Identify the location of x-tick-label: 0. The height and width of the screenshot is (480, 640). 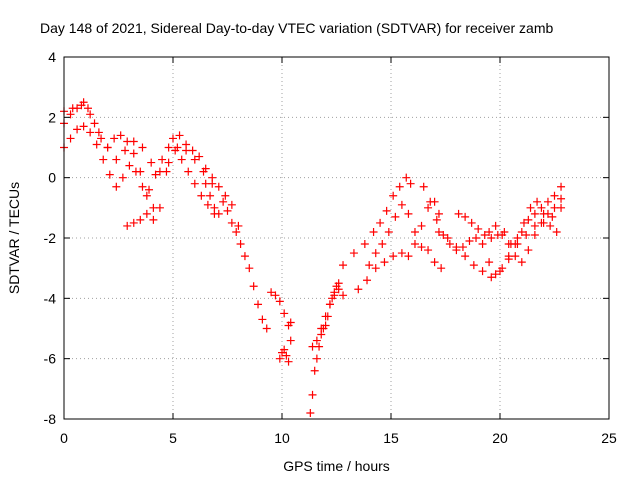
(64, 438).